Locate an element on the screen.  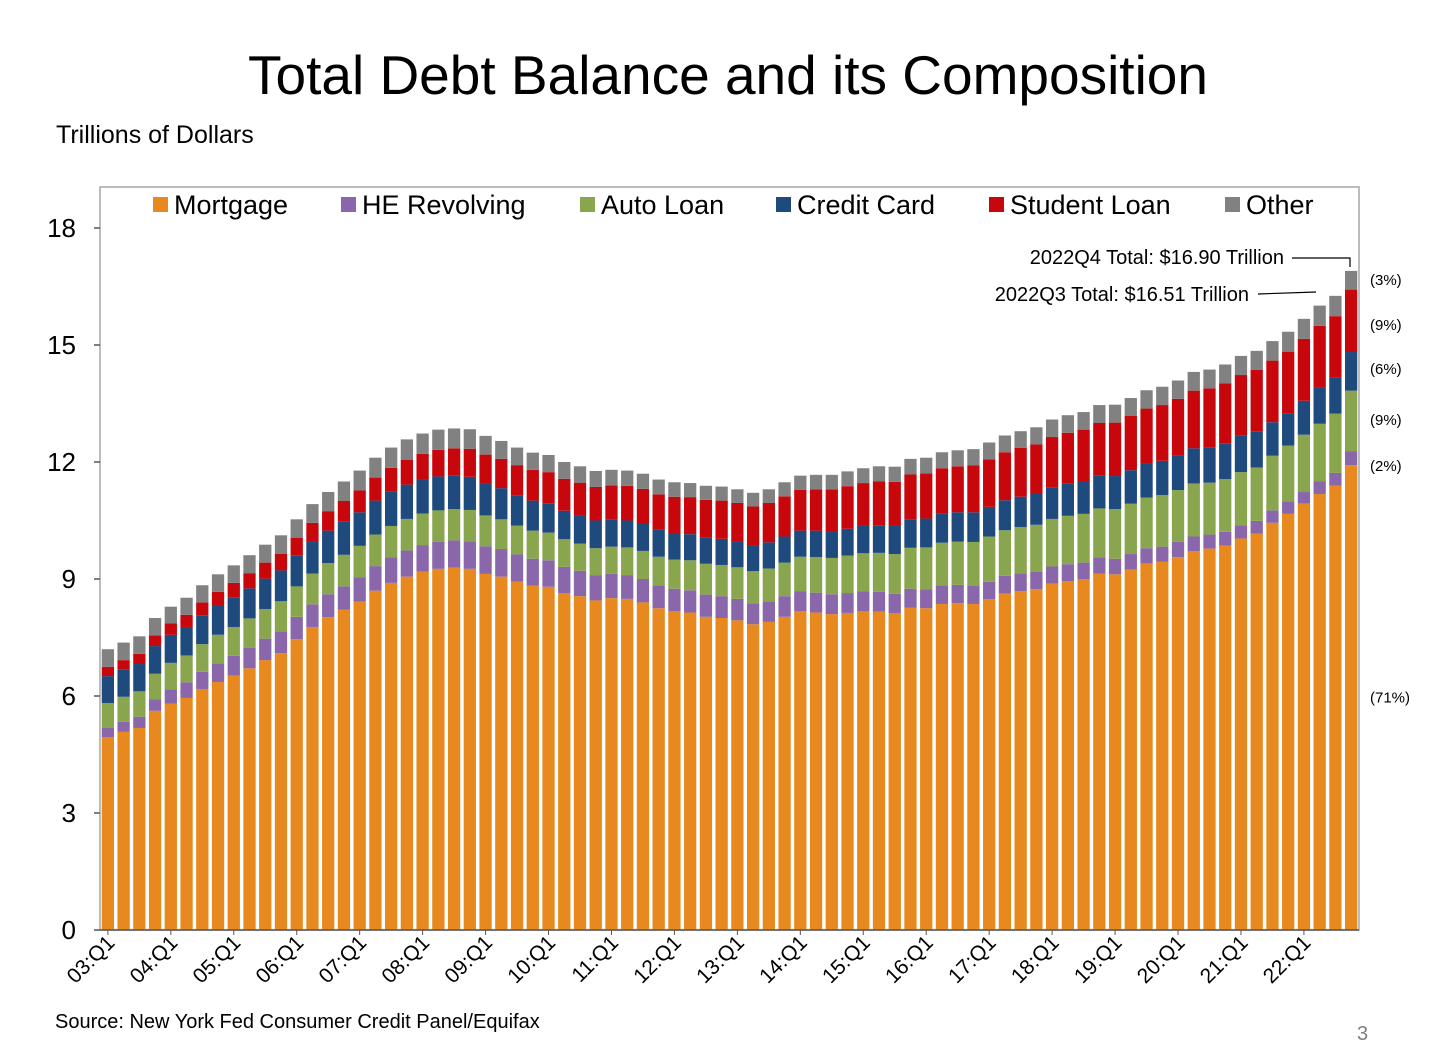
legend-swatch-other is located at coordinates (1232, 204).